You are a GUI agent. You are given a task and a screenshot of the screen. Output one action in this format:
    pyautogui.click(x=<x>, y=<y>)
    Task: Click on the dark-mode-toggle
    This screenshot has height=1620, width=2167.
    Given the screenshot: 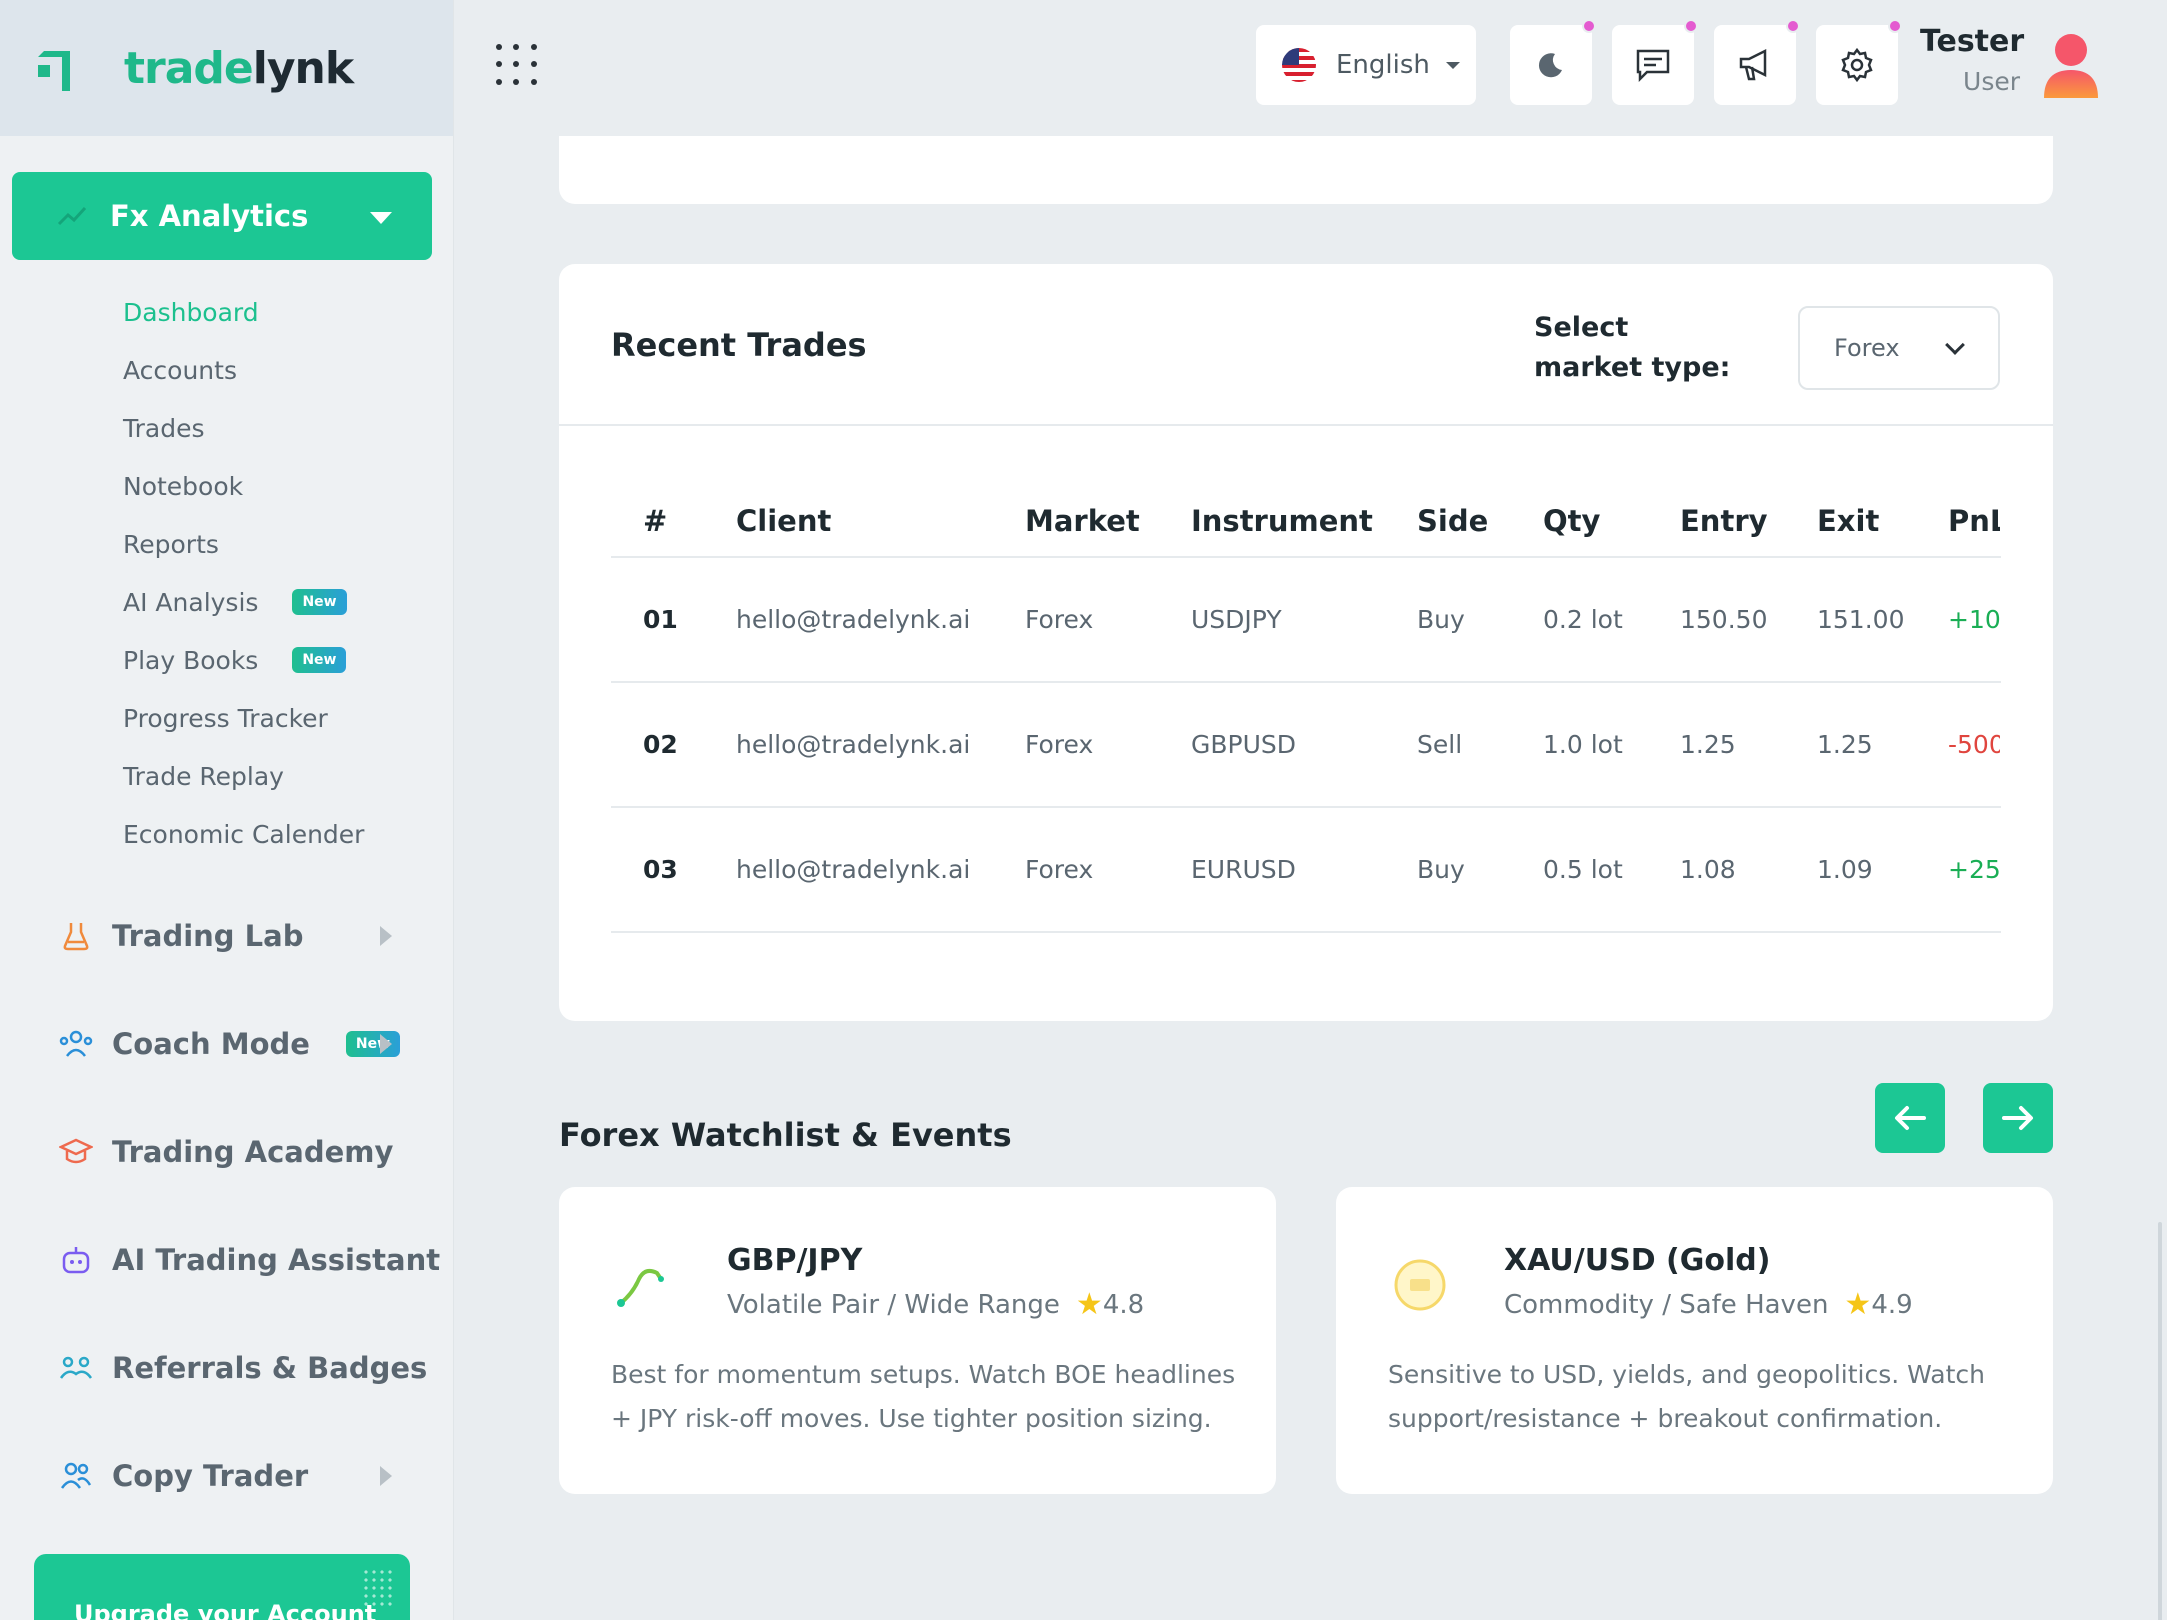 What is the action you would take?
    pyautogui.click(x=1553, y=62)
    